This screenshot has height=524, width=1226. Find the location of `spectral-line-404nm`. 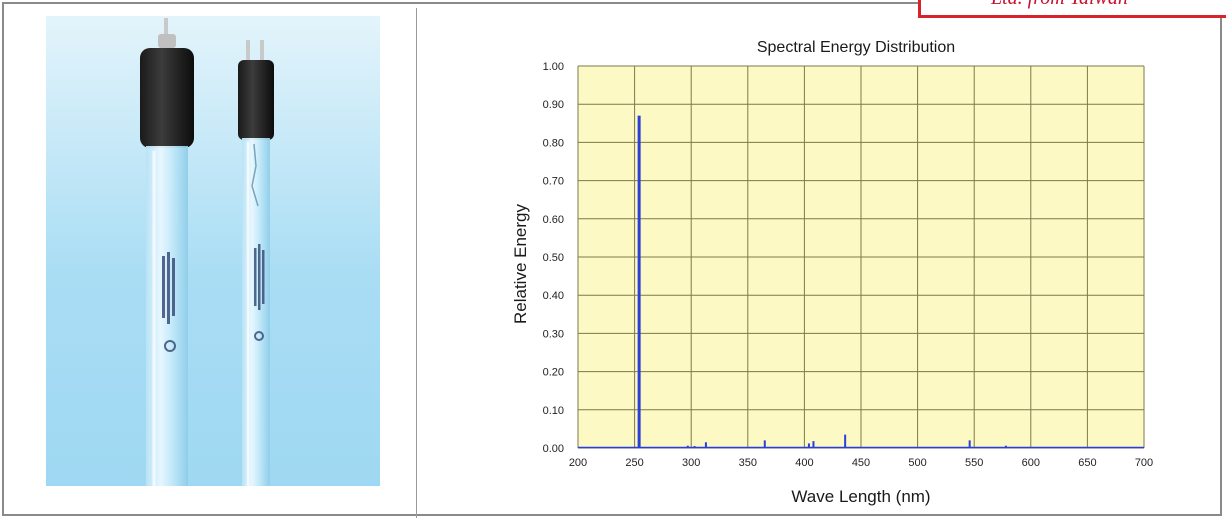

spectral-line-404nm is located at coordinates (808, 445).